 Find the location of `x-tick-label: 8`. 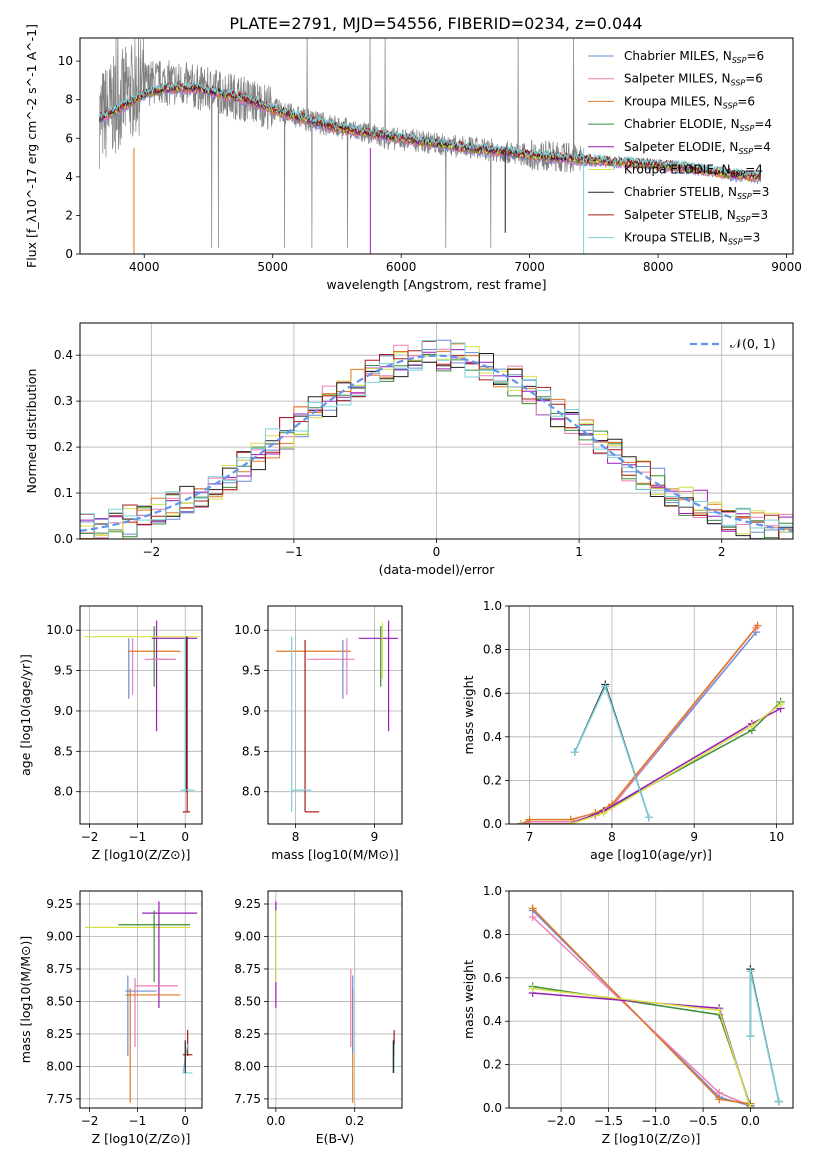

x-tick-label: 8 is located at coordinates (296, 837).